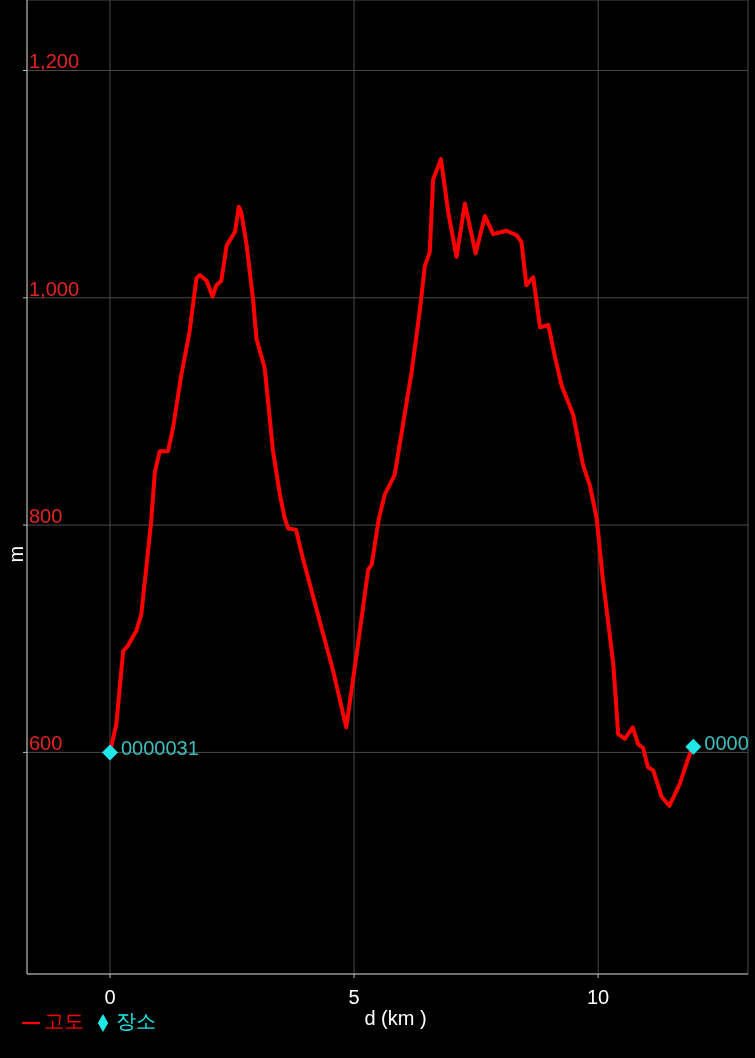 The image size is (755, 1058). Describe the element at coordinates (16, 554) in the screenshot. I see `y-axis-title: m` at that location.